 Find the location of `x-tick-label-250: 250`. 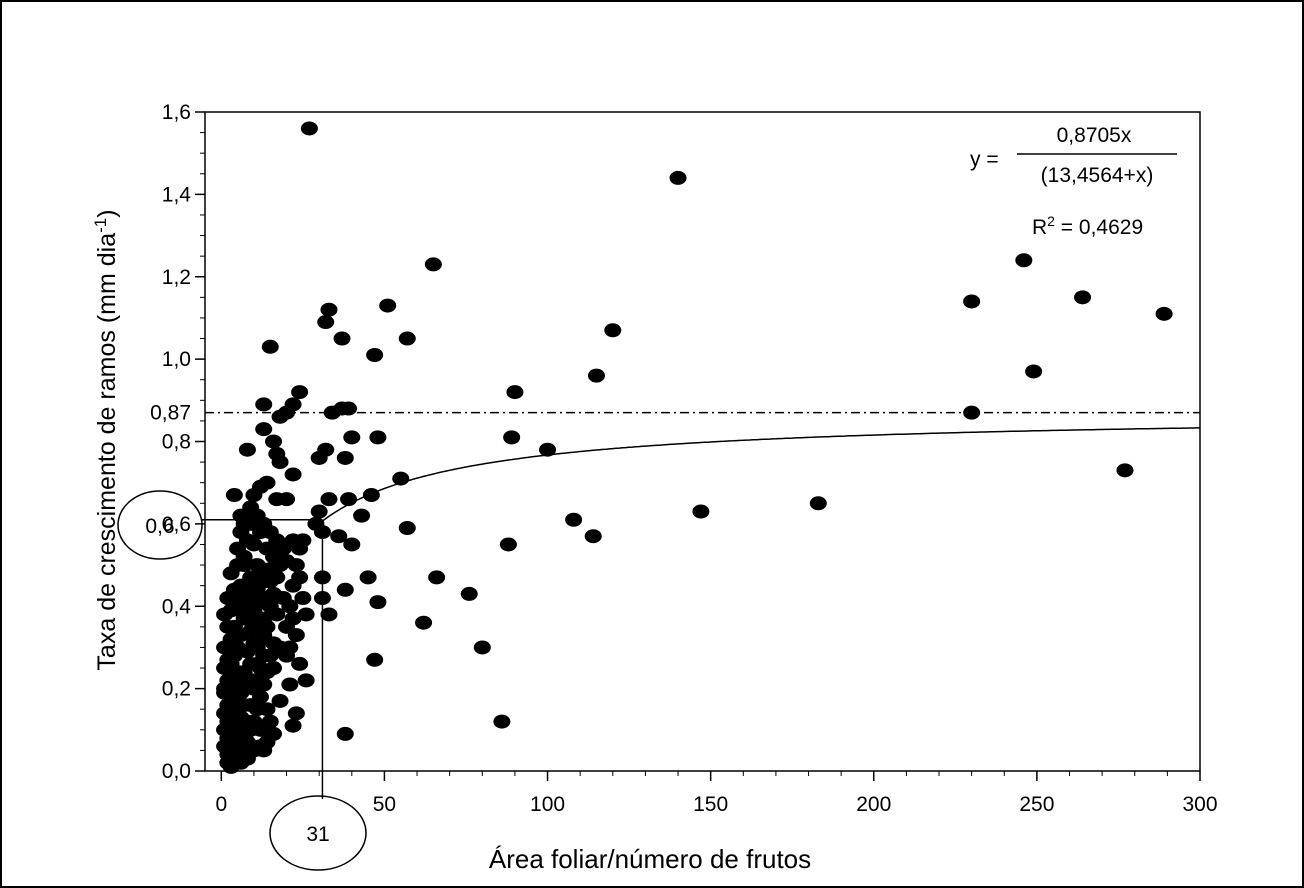

x-tick-label-250: 250 is located at coordinates (1036, 804).